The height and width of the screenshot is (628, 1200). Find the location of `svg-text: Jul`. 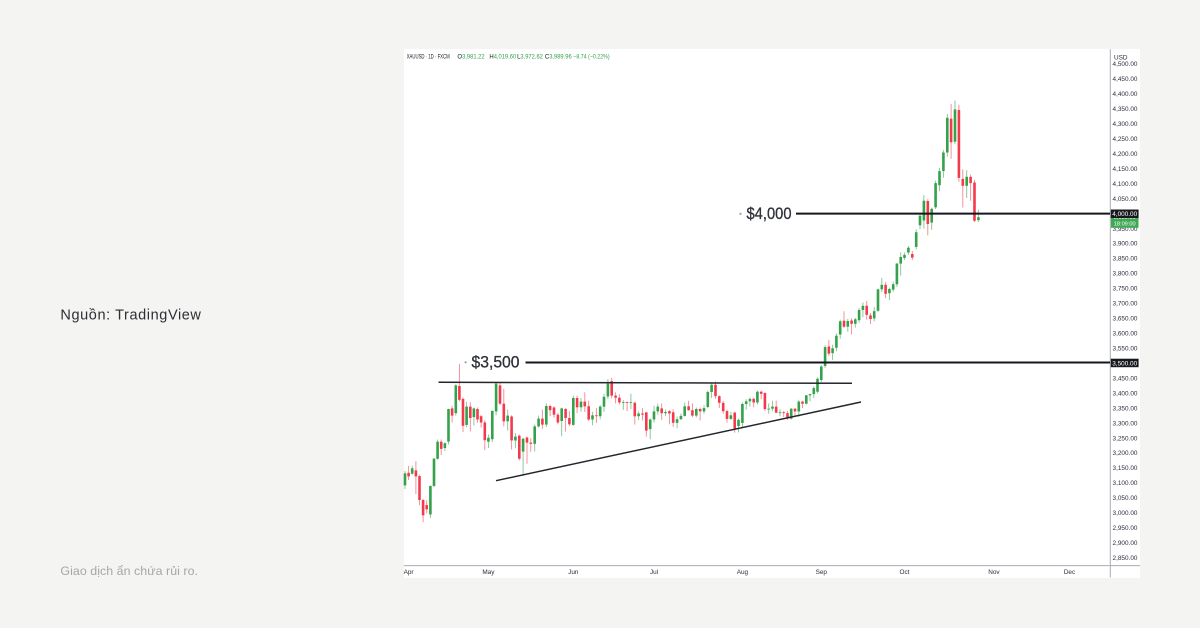

svg-text: Jul is located at coordinates (654, 572).